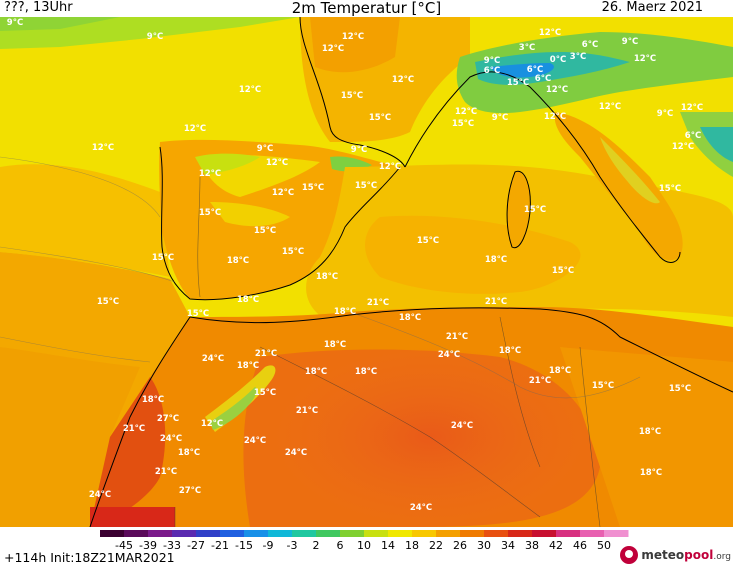 This screenshot has width=733, height=566. Describe the element at coordinates (124, 545) in the screenshot. I see `colorbar-tick-label: -45` at that location.